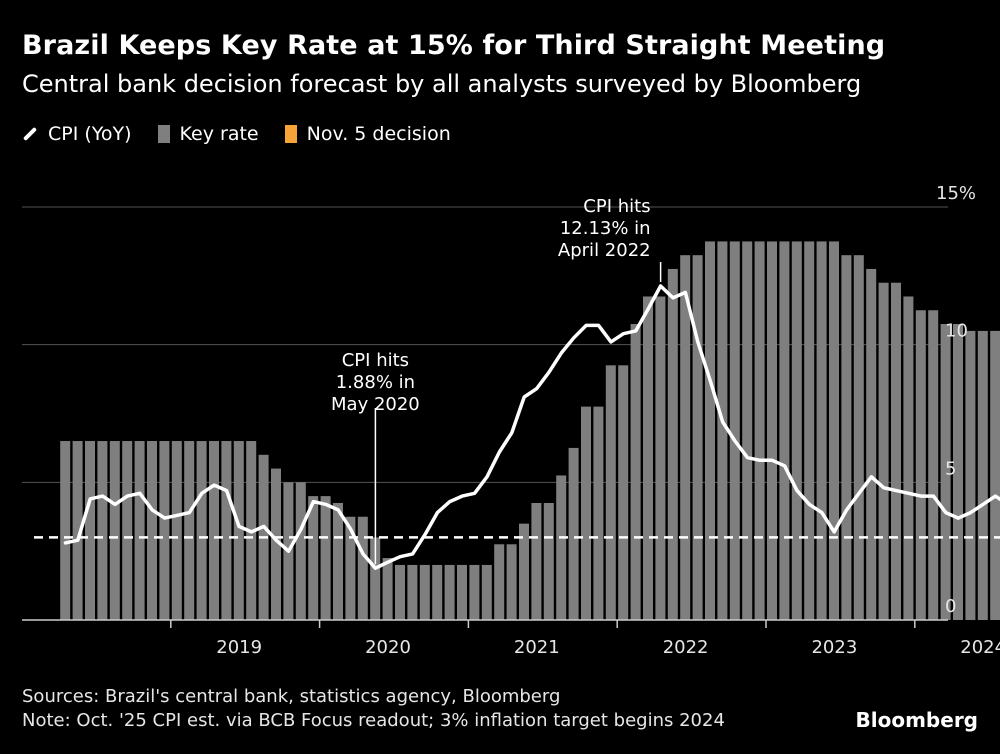 The height and width of the screenshot is (754, 1000). What do you see at coordinates (163, 134) in the screenshot?
I see `key-rate-swatch-icon` at bounding box center [163, 134].